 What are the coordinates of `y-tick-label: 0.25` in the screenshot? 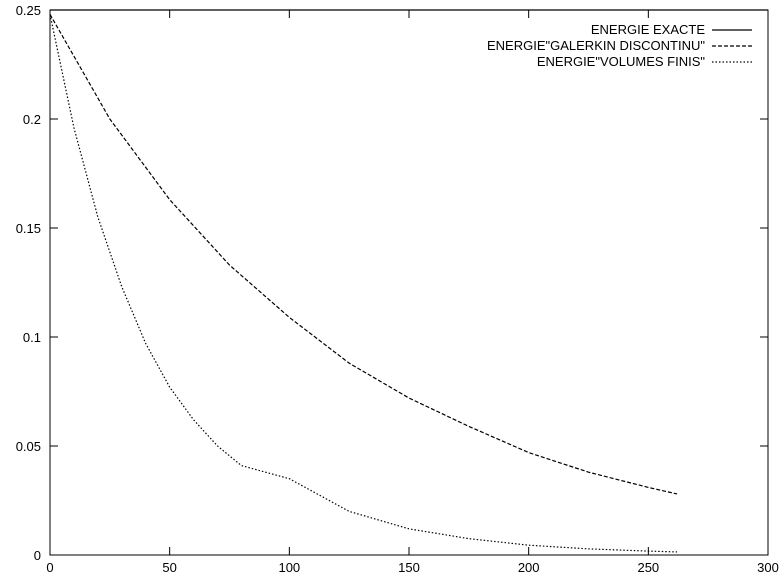 It's located at (28, 10).